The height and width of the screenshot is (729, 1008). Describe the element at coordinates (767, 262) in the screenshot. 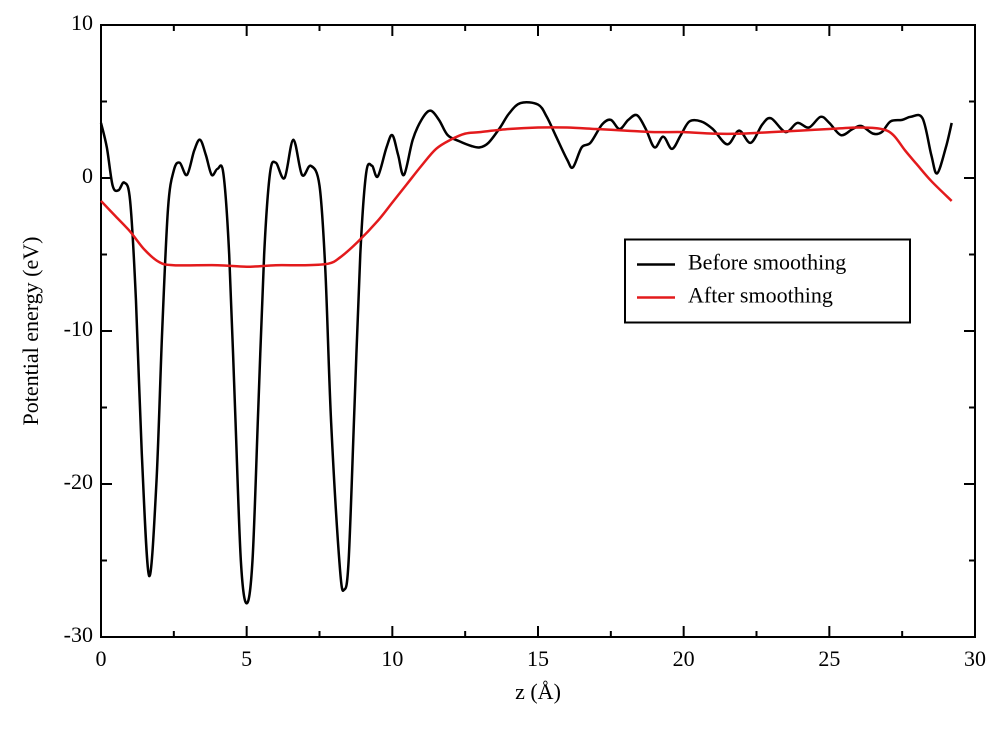

I see `legend-label: Before smoothing` at that location.